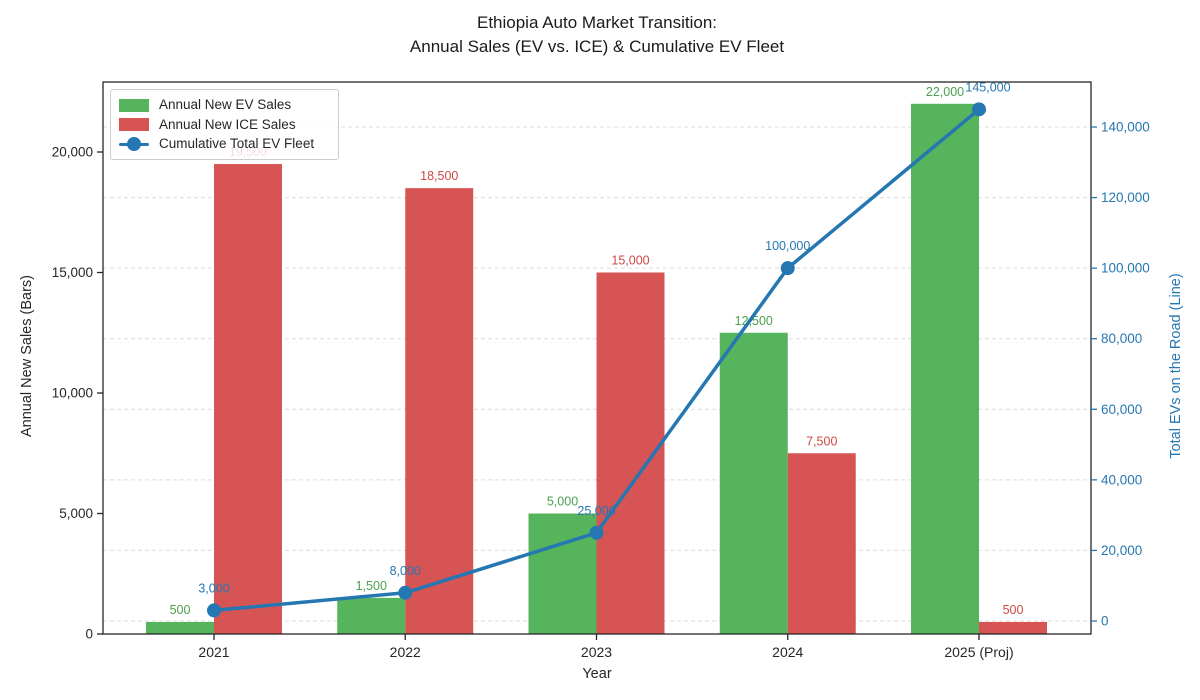 The width and height of the screenshot is (1200, 700). I want to click on legend-red-swatch-icon, so click(134, 124).